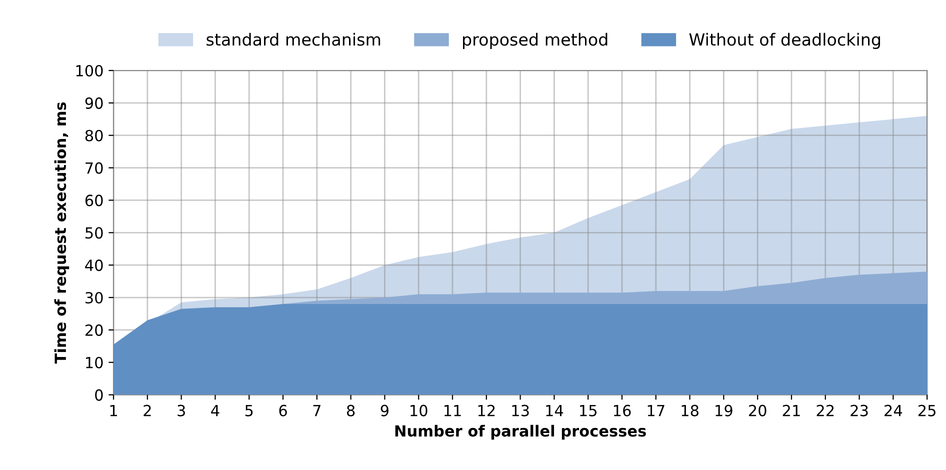 The height and width of the screenshot is (470, 946). Describe the element at coordinates (520, 410) in the screenshot. I see `x-tick-label: 13` at that location.